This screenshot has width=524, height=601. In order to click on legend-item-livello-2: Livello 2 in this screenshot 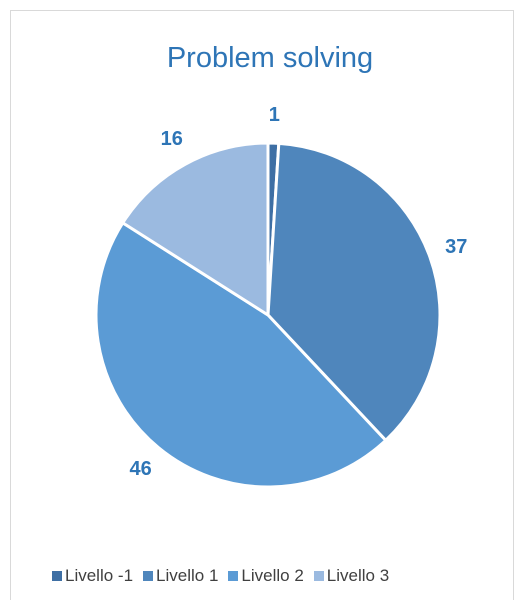, I will do `click(266, 576)`.